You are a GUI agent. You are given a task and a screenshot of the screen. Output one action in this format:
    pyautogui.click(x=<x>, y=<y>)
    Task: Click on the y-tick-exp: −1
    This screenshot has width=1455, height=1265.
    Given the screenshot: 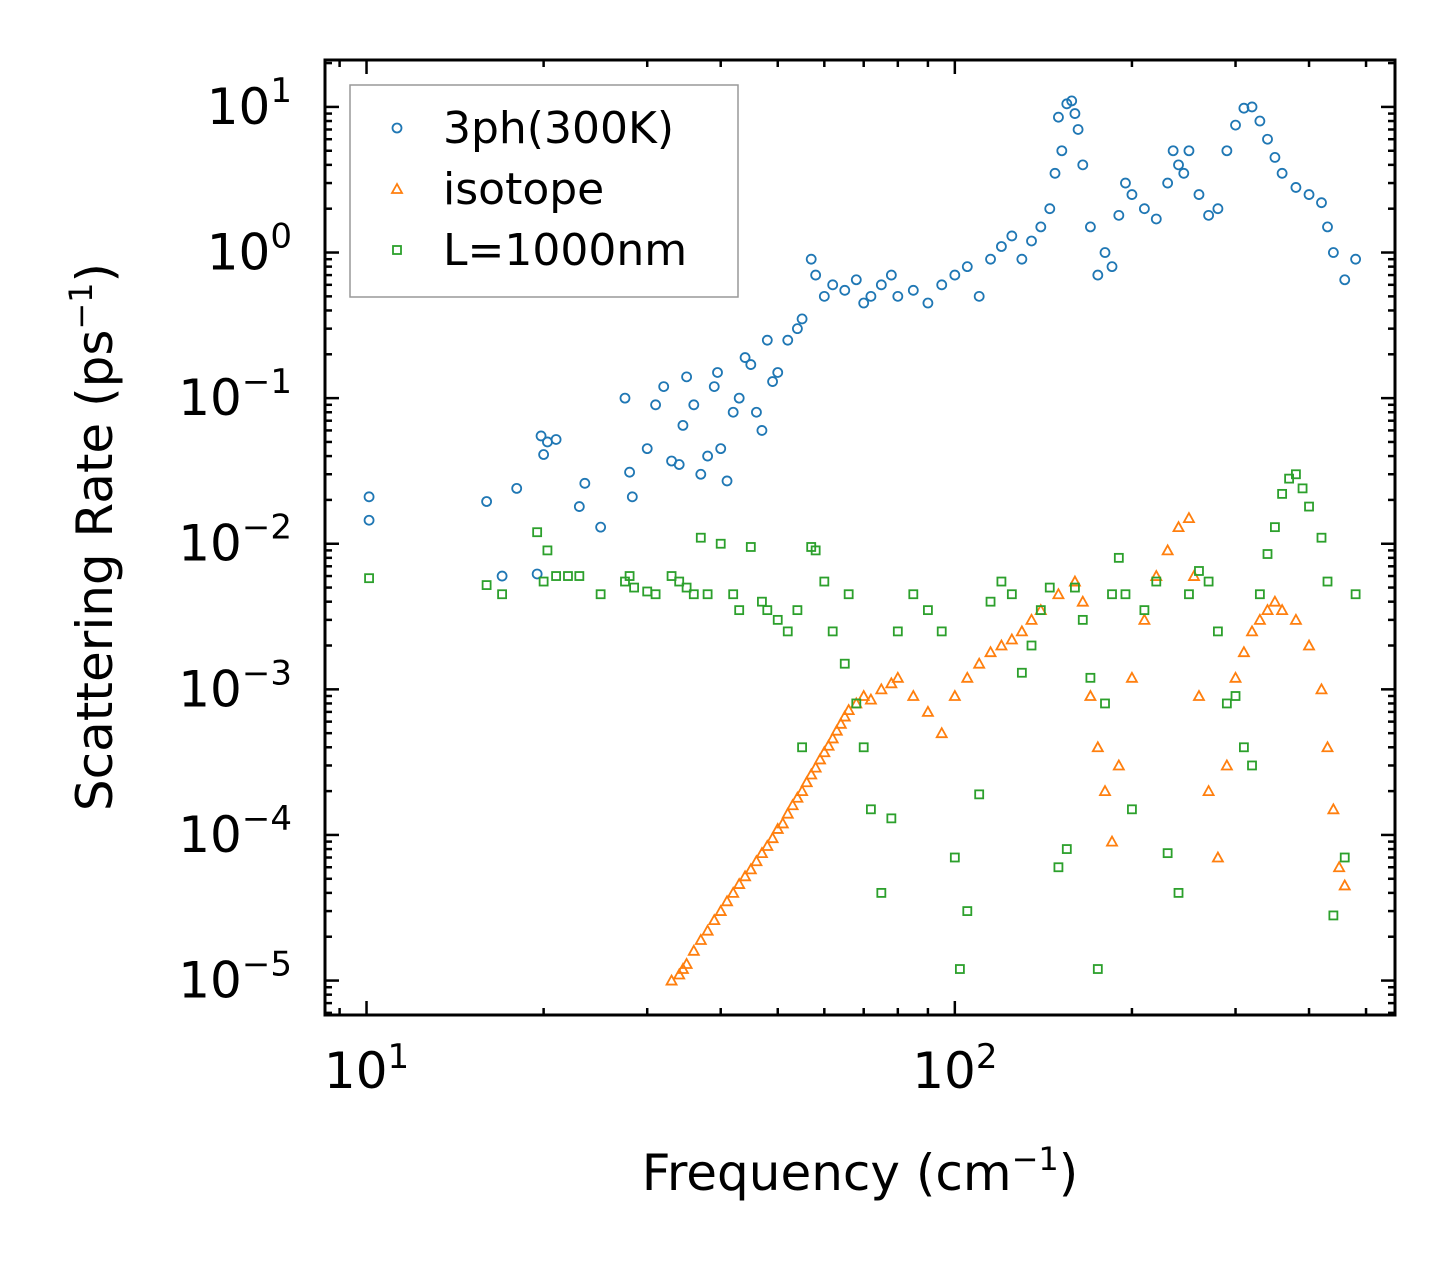 What is the action you would take?
    pyautogui.click(x=267, y=382)
    